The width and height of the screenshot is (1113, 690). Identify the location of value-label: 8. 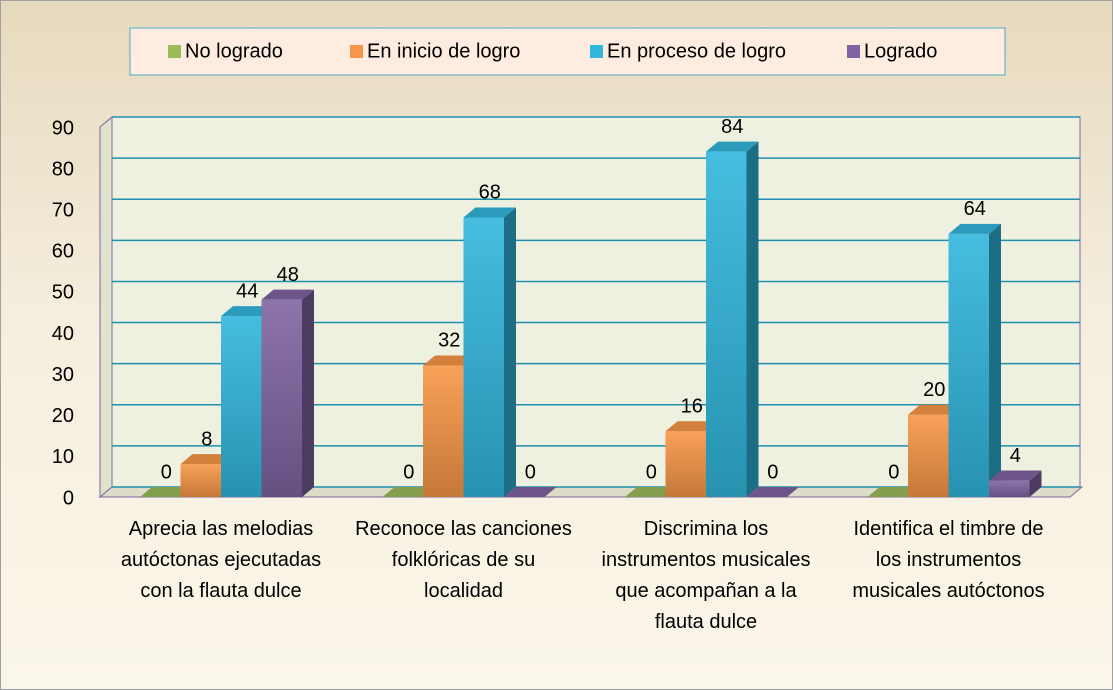
(206, 439).